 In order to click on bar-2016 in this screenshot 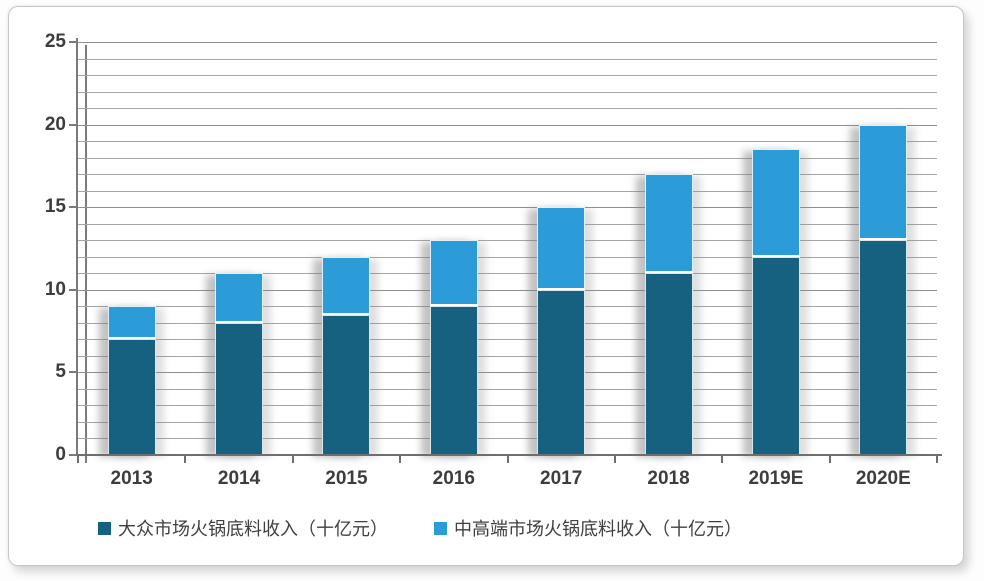, I will do `click(453, 347)`.